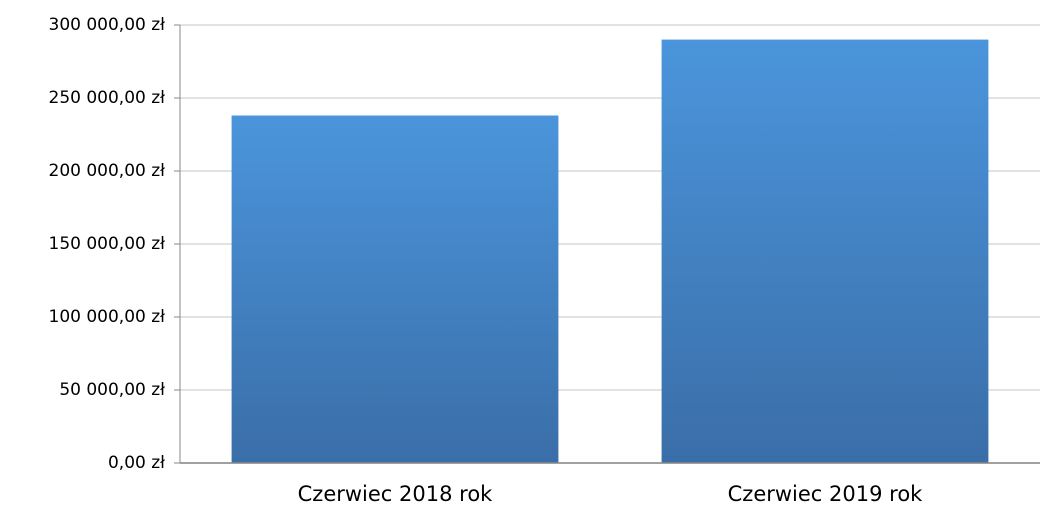  What do you see at coordinates (107, 171) in the screenshot?
I see `y-tick-label: 200 000,00 zł` at bounding box center [107, 171].